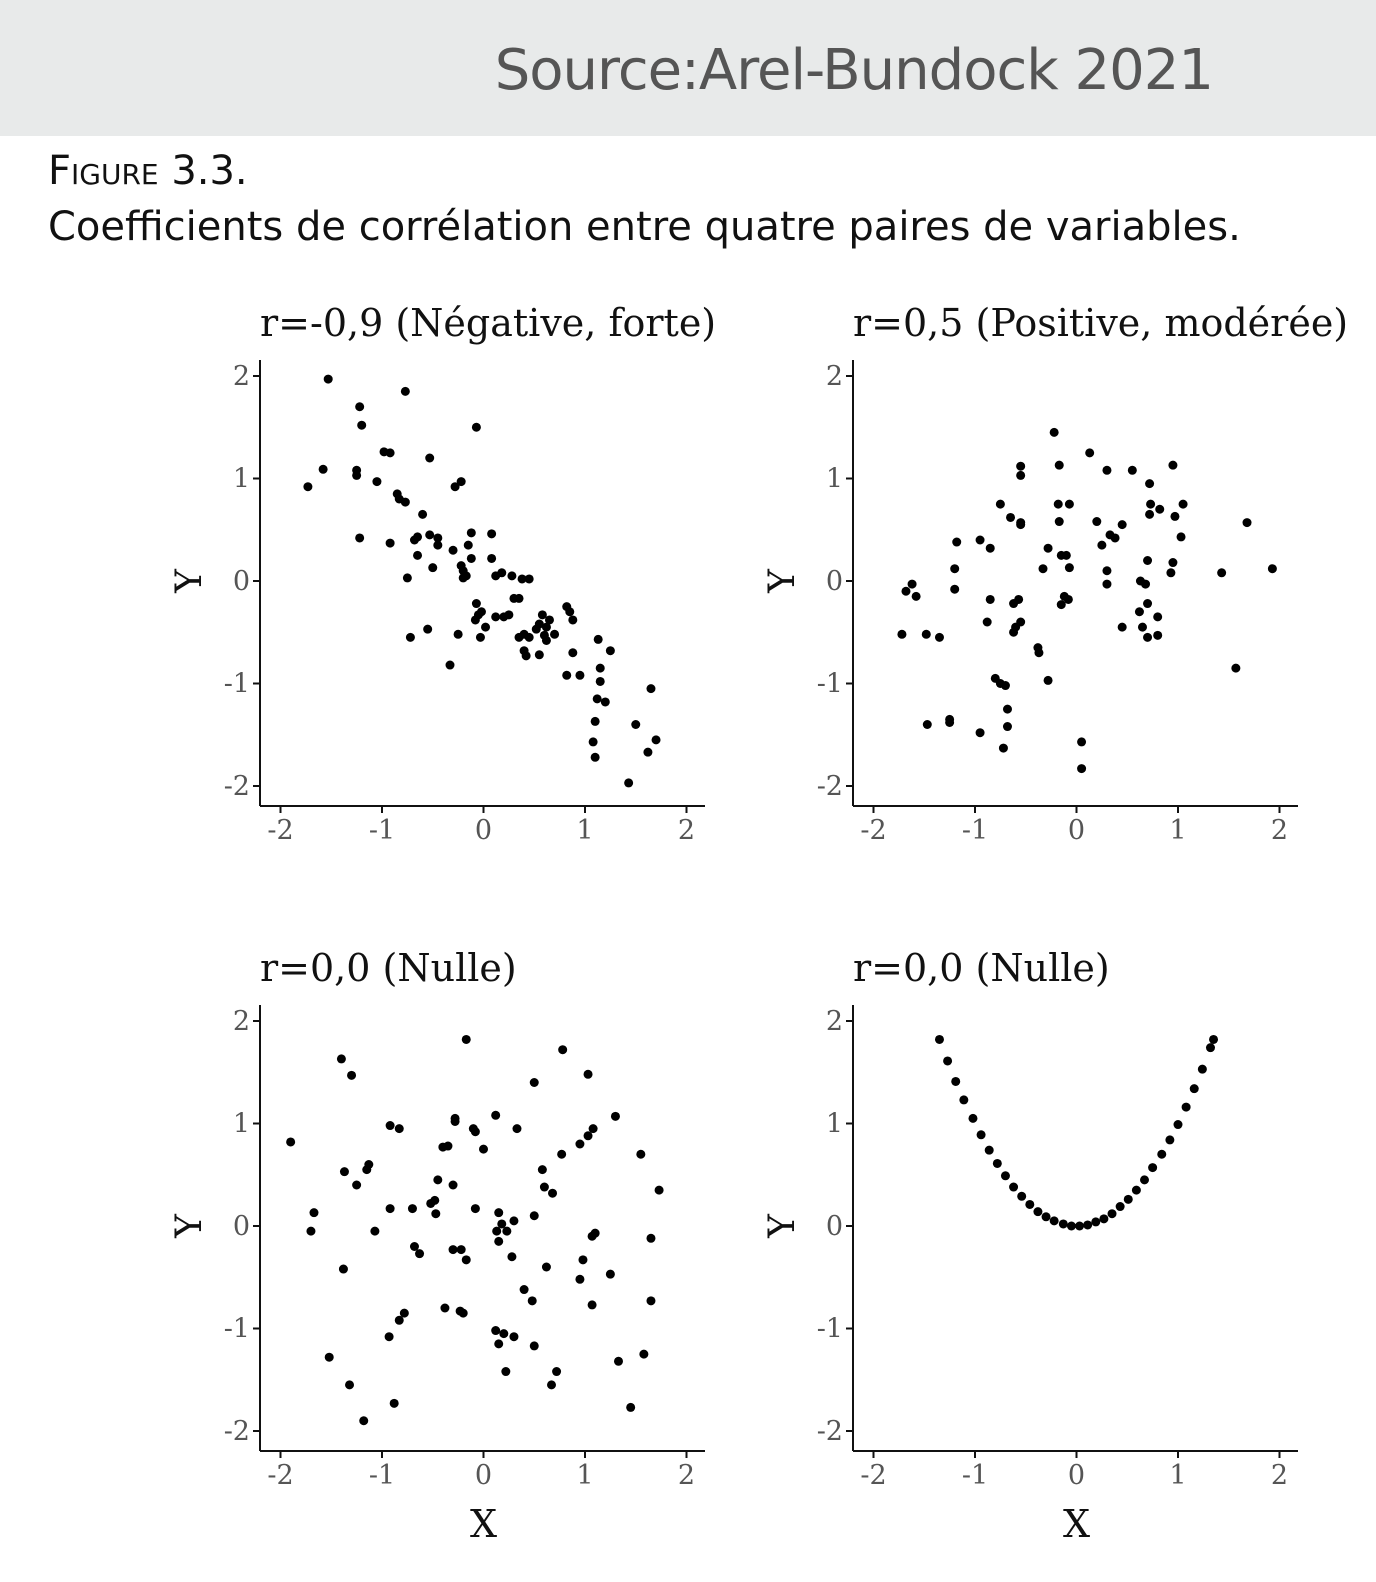 The width and height of the screenshot is (1376, 1582). What do you see at coordinates (830, 1431) in the screenshot?
I see `y-tick-label: -2` at bounding box center [830, 1431].